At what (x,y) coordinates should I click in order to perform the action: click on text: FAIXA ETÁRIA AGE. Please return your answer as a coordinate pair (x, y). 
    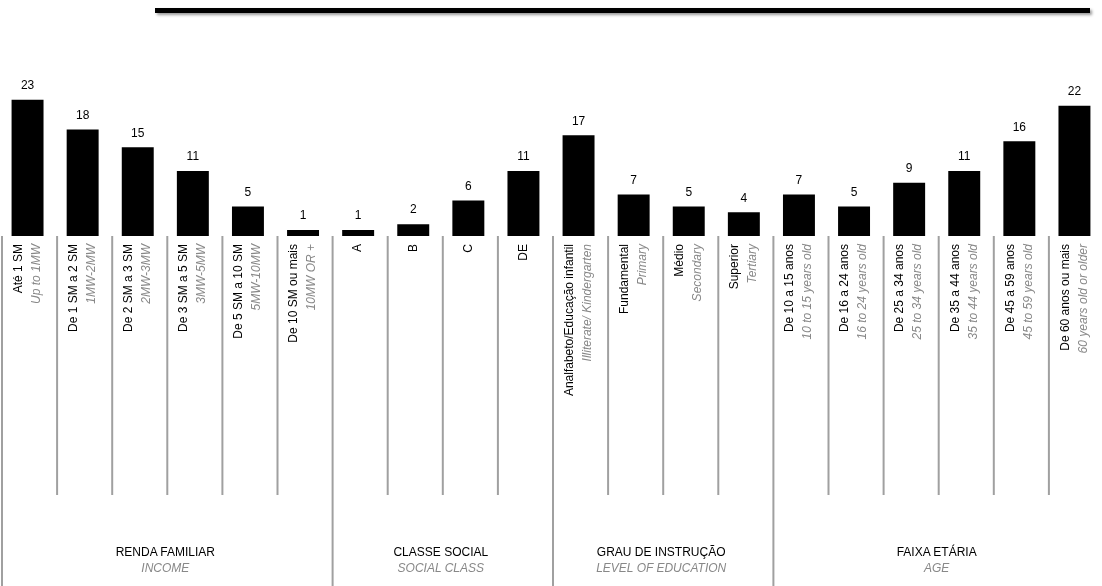
    Looking at the image, I should click on (936, 560).